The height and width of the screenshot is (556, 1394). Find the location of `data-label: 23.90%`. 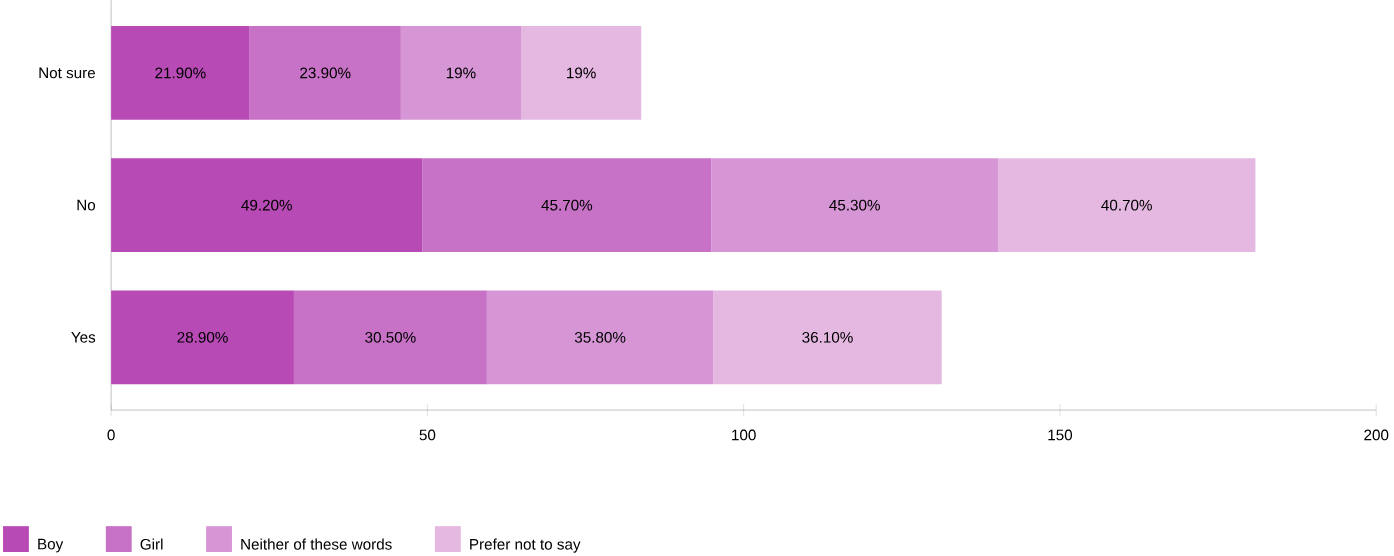

data-label: 23.90% is located at coordinates (325, 73).